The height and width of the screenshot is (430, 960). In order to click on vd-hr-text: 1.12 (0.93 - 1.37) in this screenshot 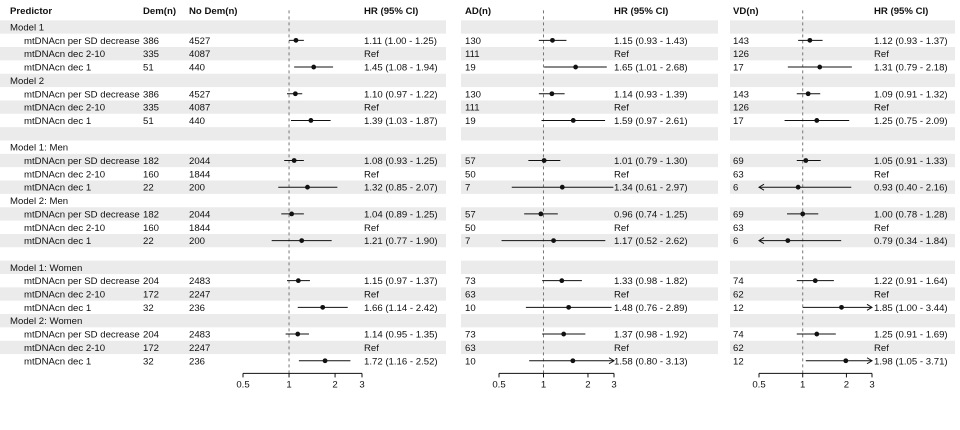, I will do `click(911, 41)`.